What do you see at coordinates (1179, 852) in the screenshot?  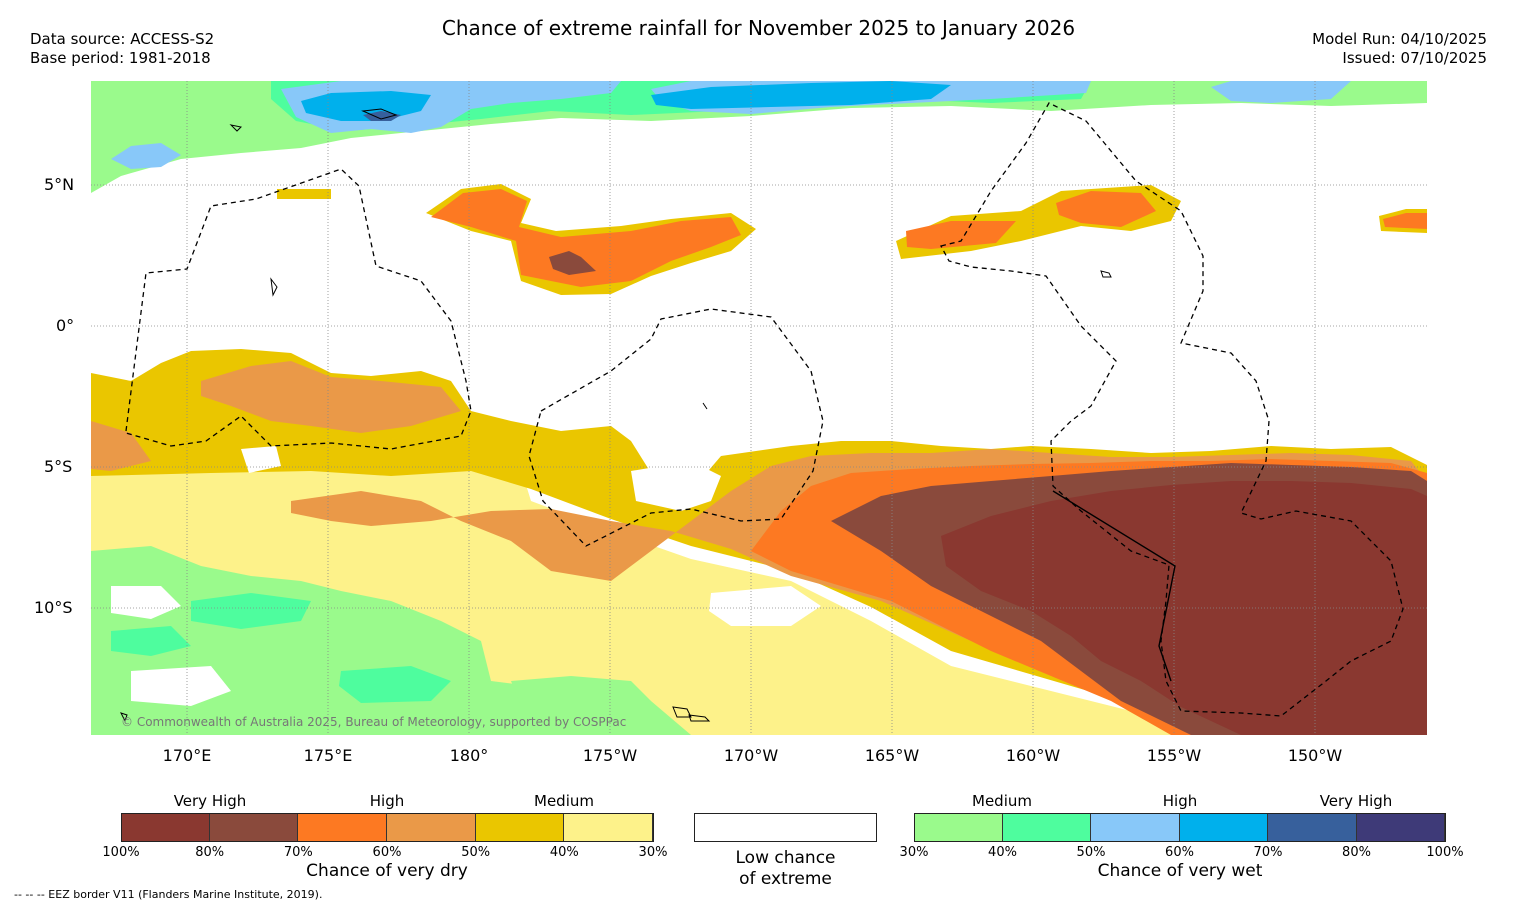 I see `wet-tick-label: 60%` at bounding box center [1179, 852].